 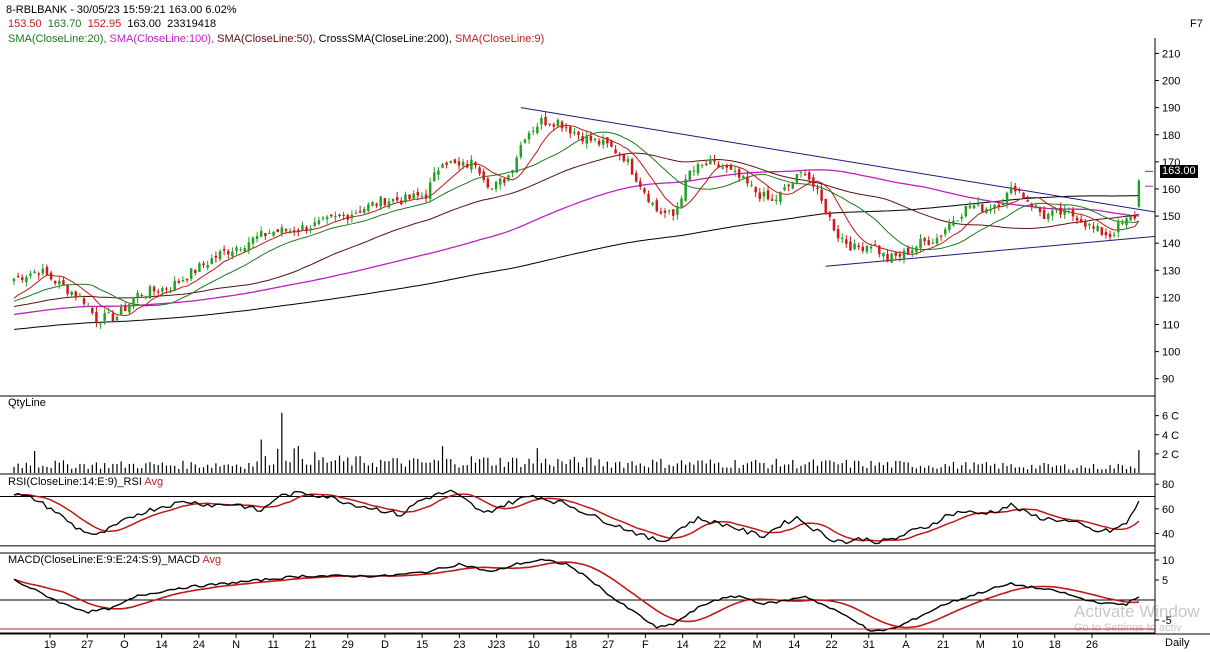 I want to click on rsi-tick-label: 40, so click(x=1168, y=535).